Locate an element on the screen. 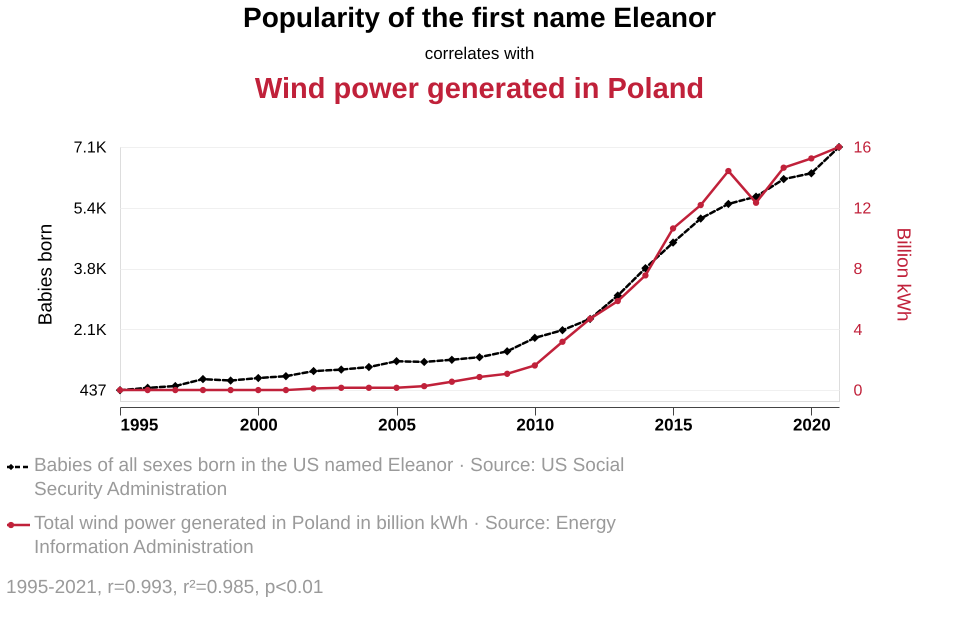 This screenshot has width=963, height=617. y-tick-label: 5.4K is located at coordinates (90, 209).